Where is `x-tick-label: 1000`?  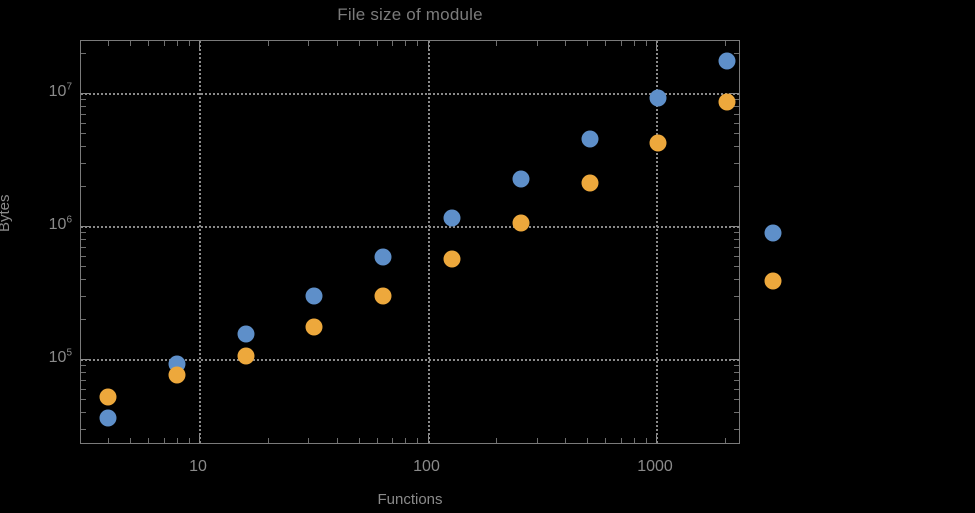
x-tick-label: 1000 is located at coordinates (655, 466).